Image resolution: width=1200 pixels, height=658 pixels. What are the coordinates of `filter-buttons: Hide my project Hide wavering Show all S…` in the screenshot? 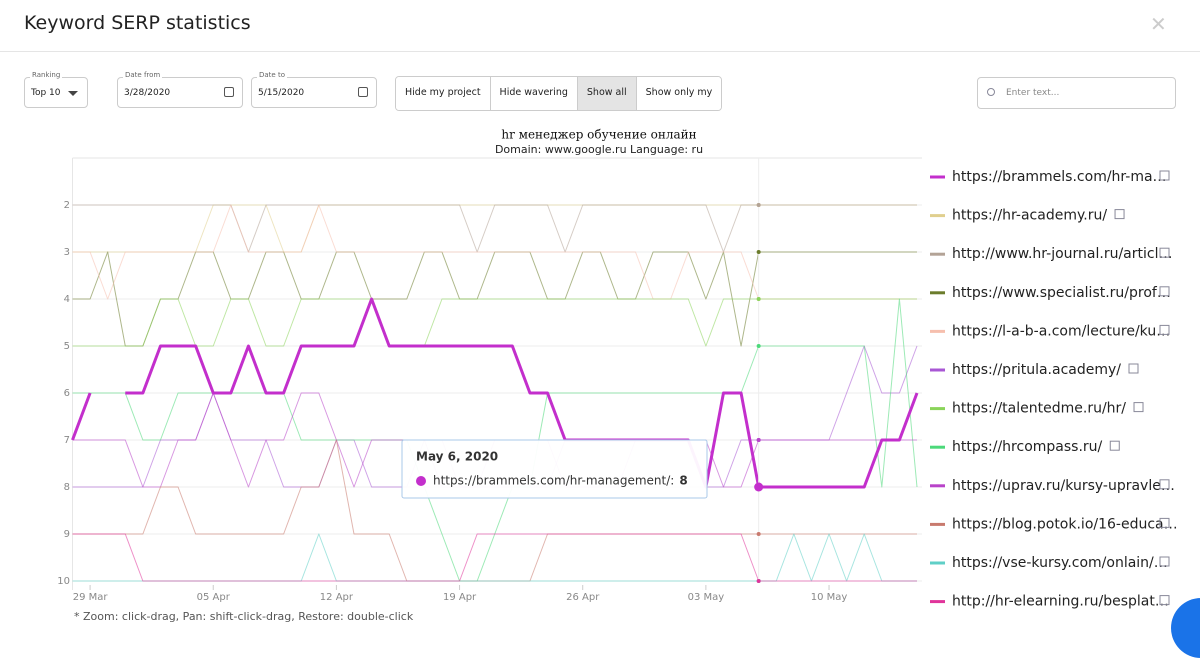 It's located at (559, 93).